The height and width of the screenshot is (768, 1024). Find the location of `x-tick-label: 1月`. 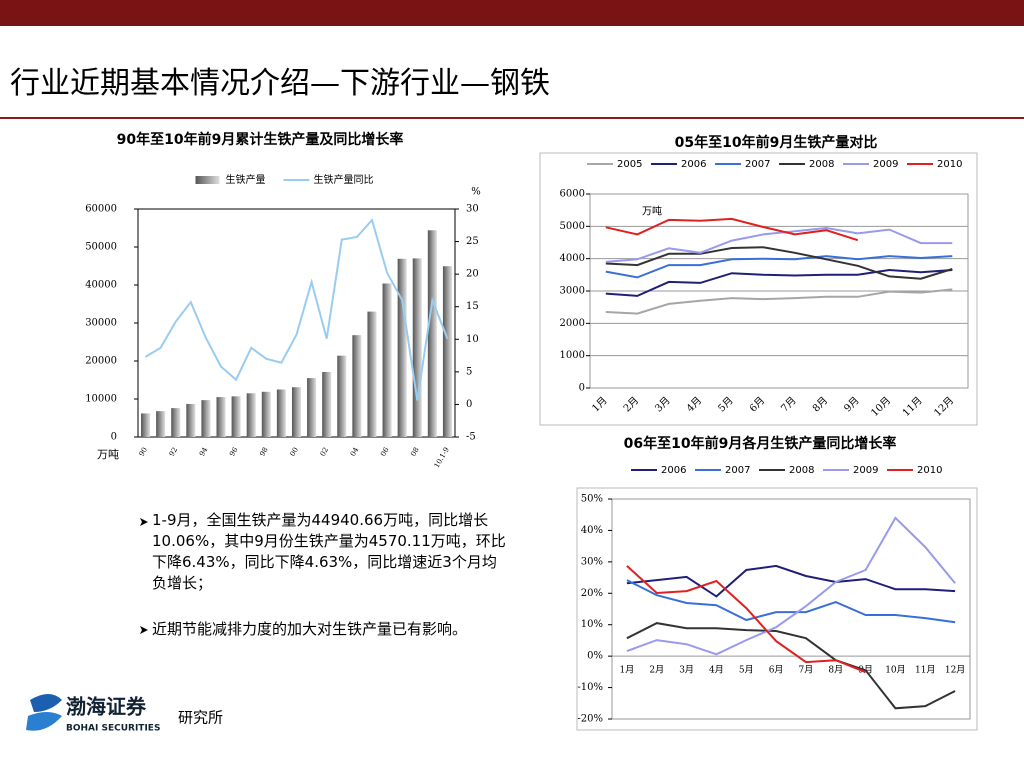

x-tick-label: 1月 is located at coordinates (600, 404).